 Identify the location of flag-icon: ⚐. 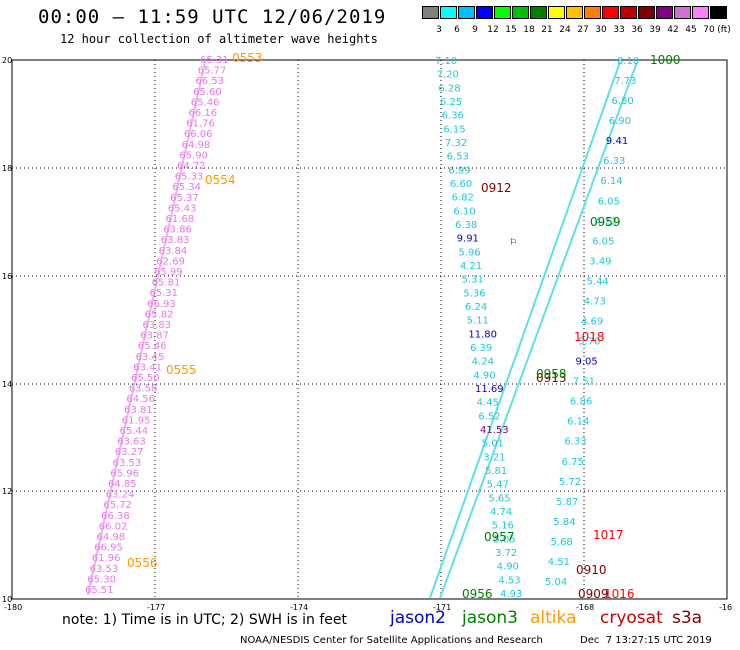
(513, 241).